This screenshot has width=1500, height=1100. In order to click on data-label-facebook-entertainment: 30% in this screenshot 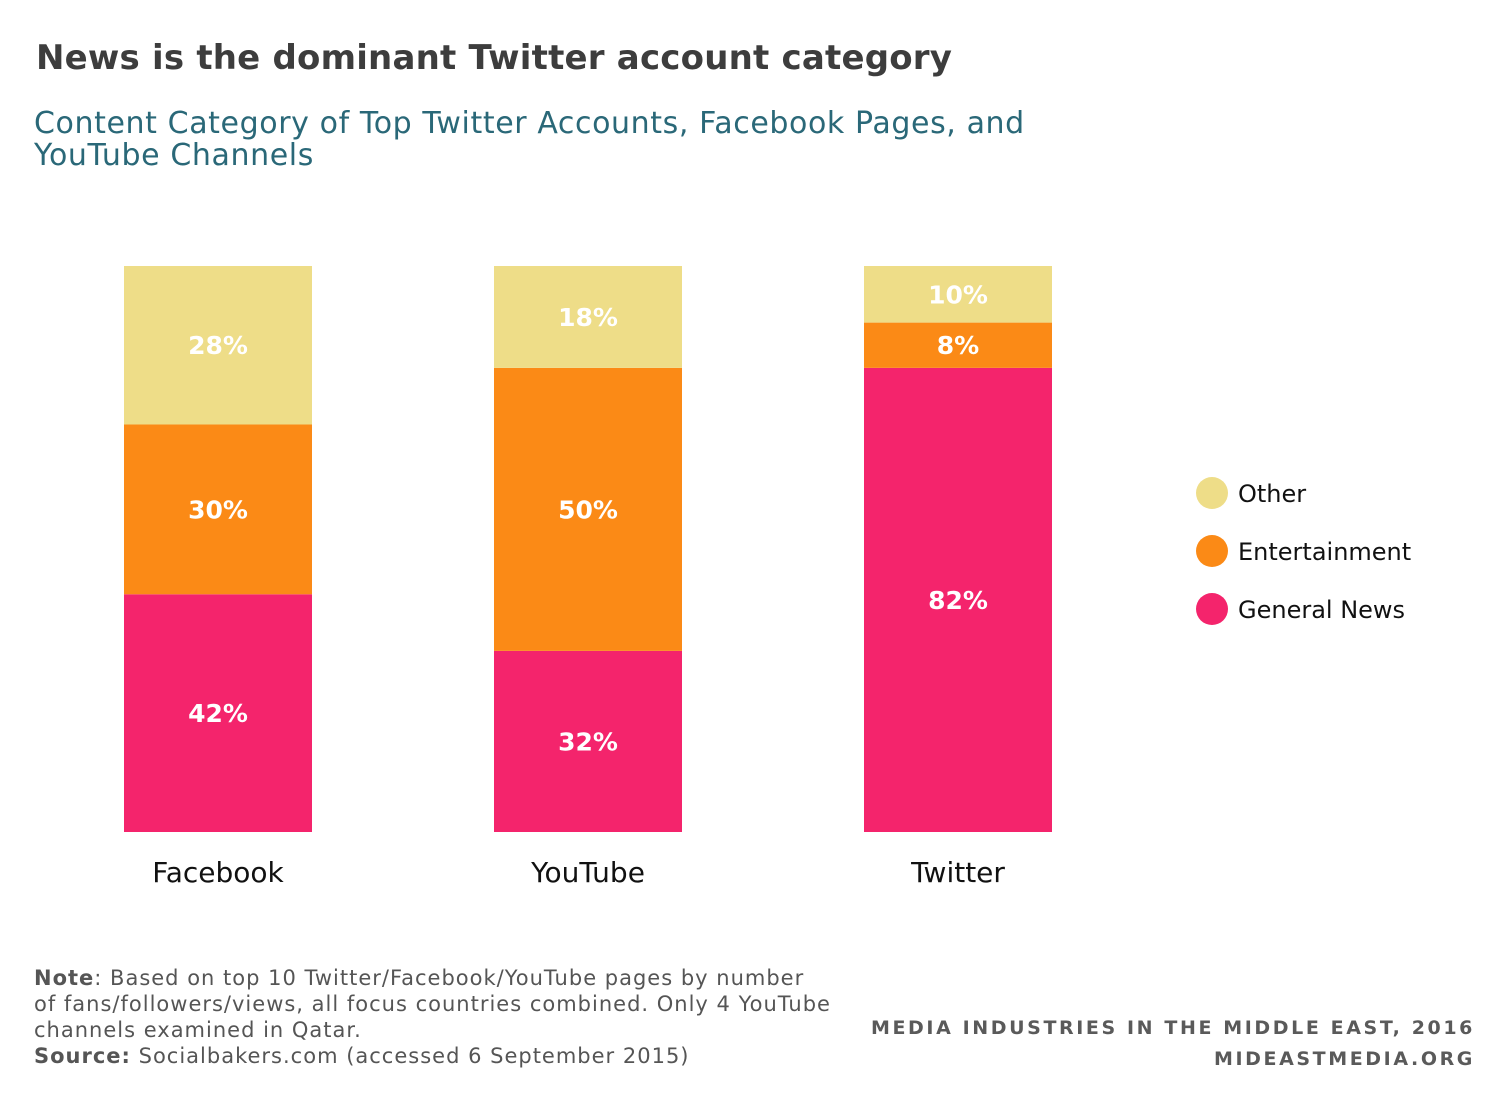, I will do `click(218, 509)`.